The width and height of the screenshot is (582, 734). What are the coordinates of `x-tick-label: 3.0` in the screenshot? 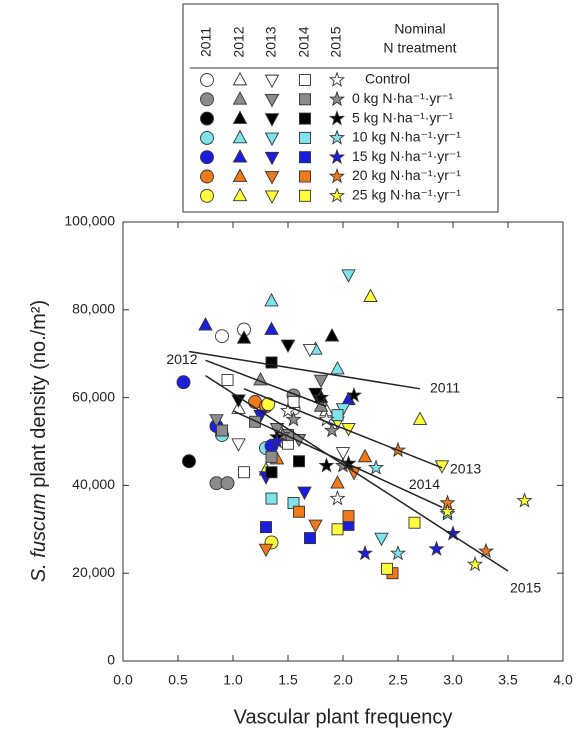 It's located at (453, 680).